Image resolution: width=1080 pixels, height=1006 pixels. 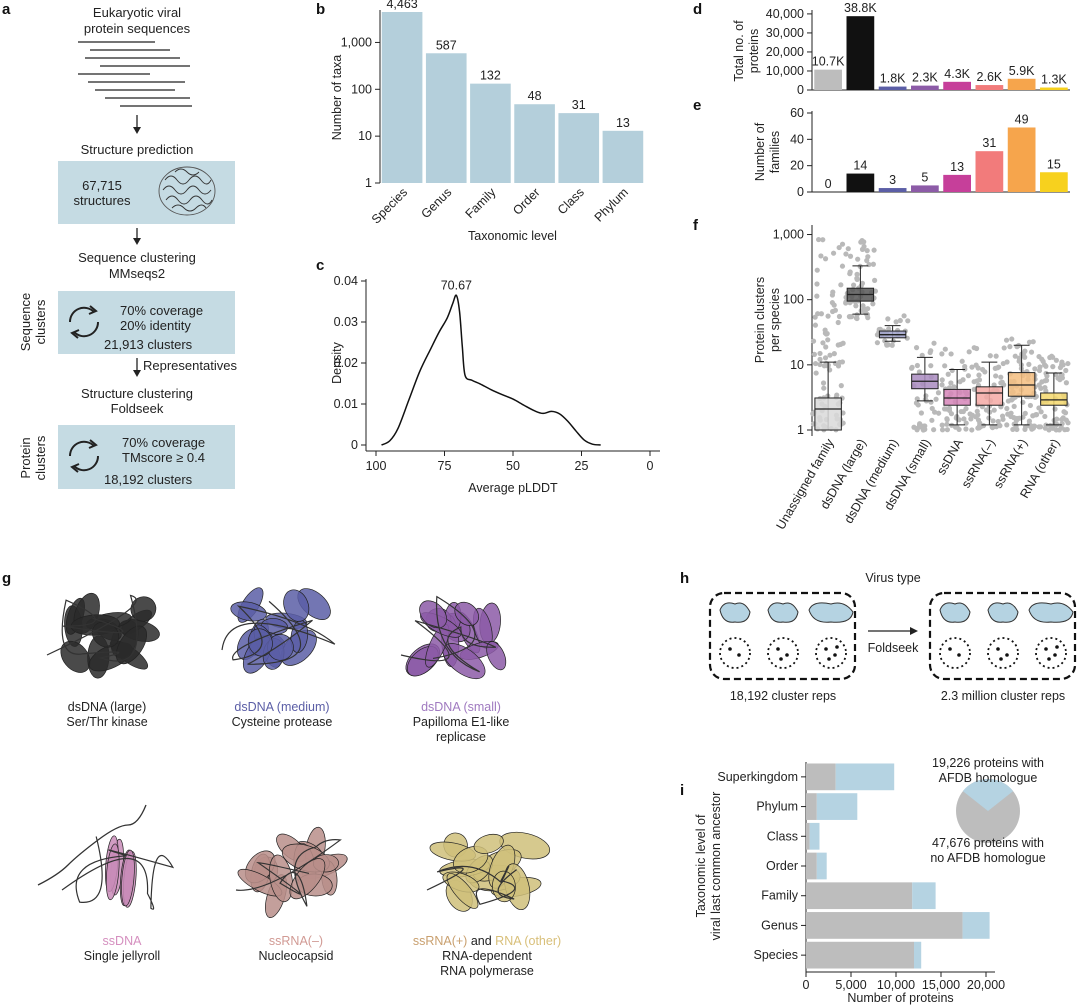 What do you see at coordinates (831, 653) in the screenshot?
I see `cluster-circle-icon` at bounding box center [831, 653].